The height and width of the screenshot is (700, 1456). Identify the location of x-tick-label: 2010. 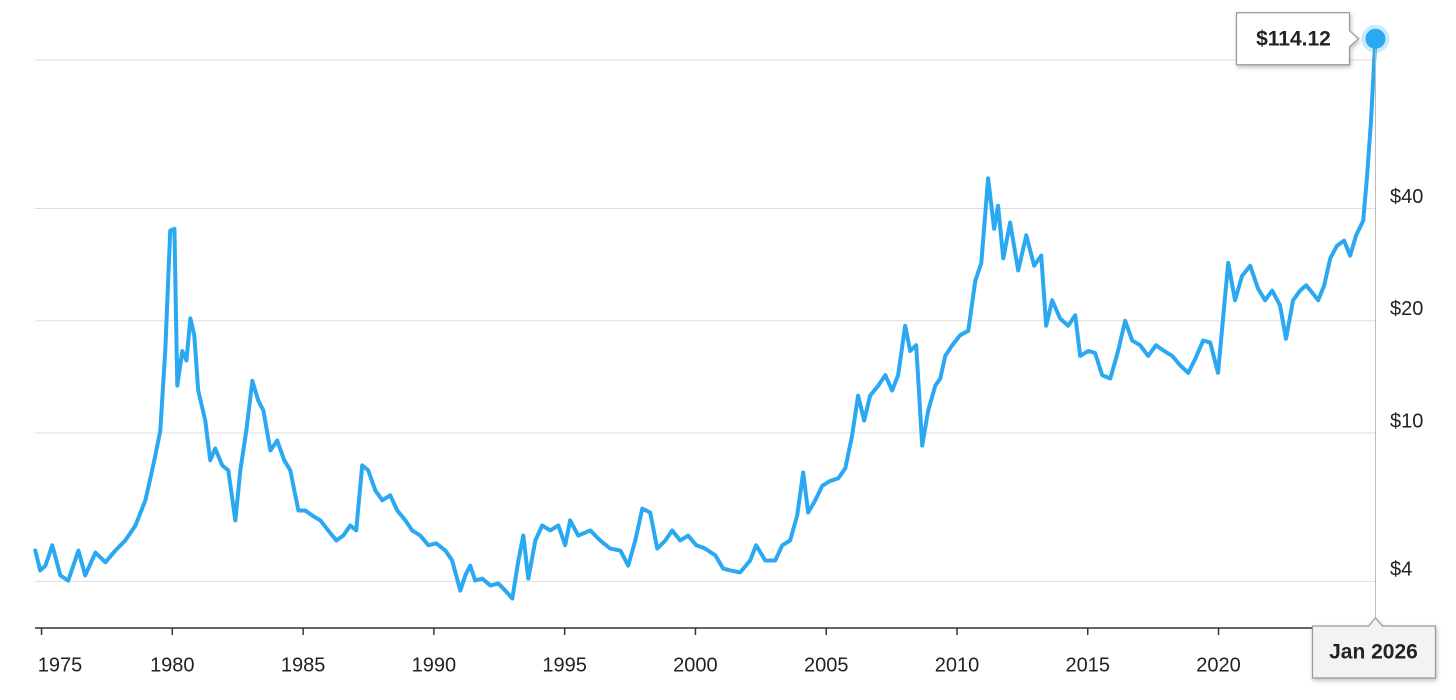
(957, 665).